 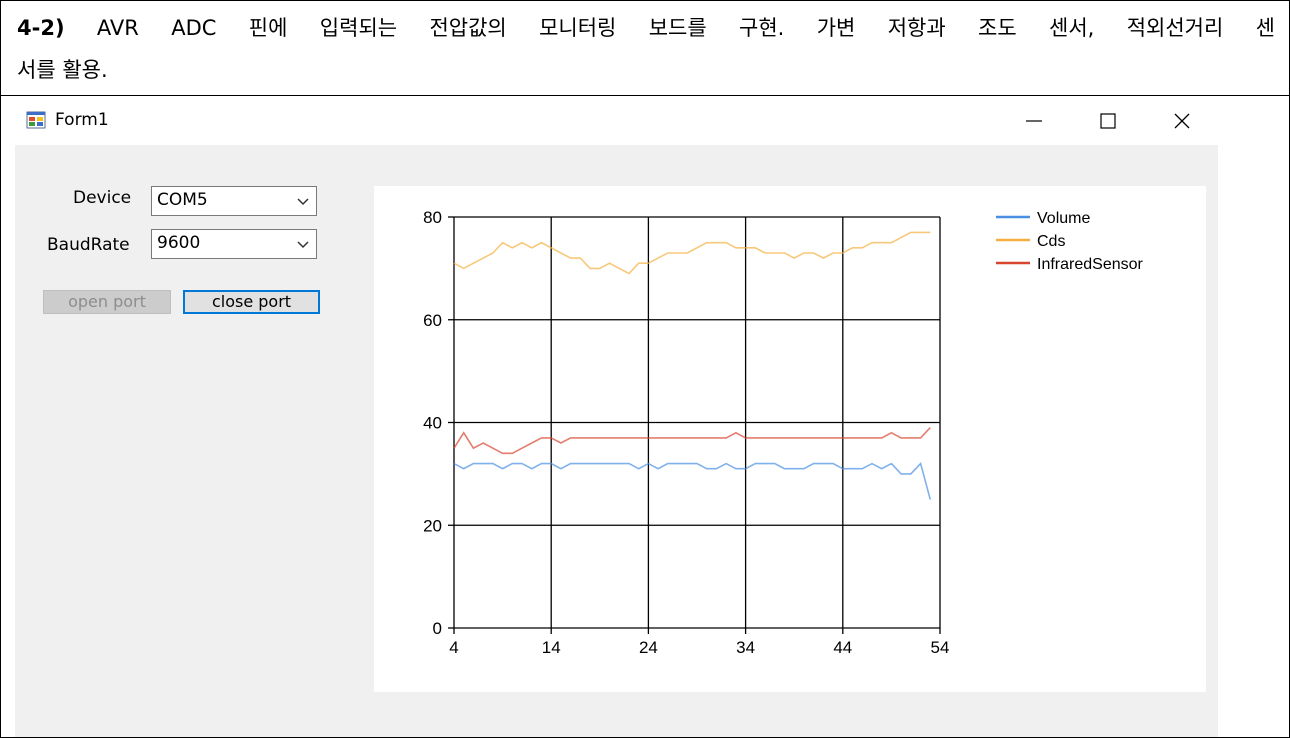 What do you see at coordinates (842, 647) in the screenshot?
I see `x-tick-label: 44` at bounding box center [842, 647].